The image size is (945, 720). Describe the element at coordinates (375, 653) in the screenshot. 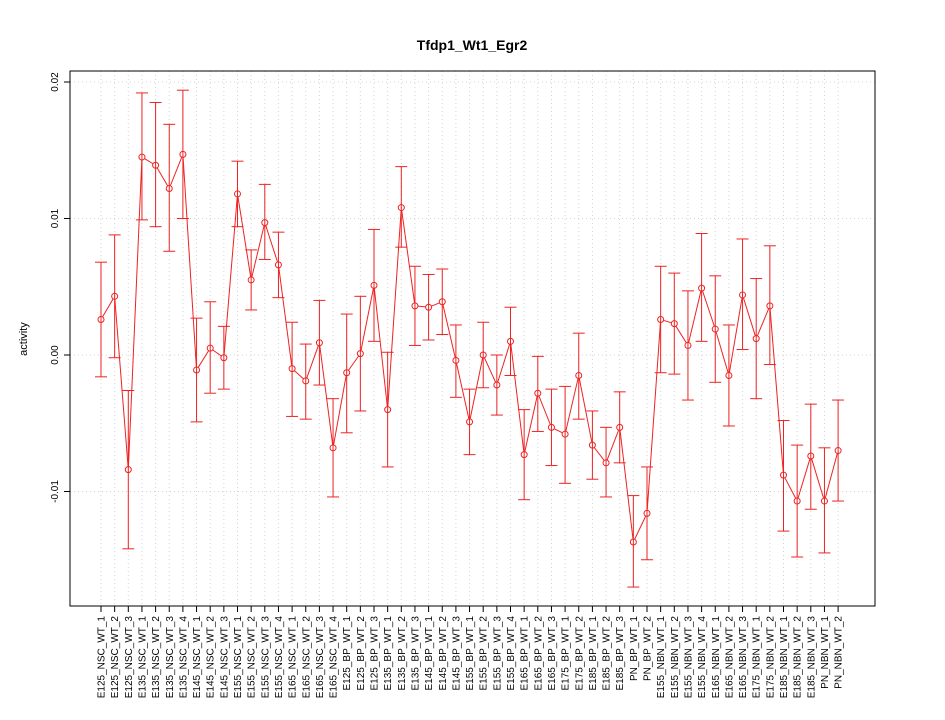

I see `x-tick-label: E125_BP_WT_3` at that location.